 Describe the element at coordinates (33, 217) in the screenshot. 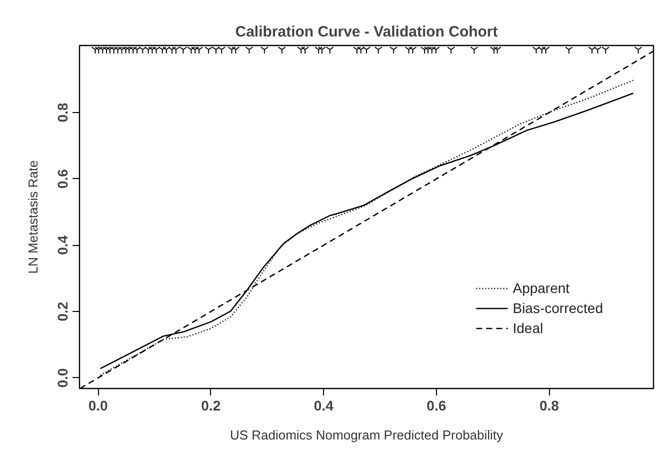

I see `y-axis-title: LN Metastasis Rate` at that location.